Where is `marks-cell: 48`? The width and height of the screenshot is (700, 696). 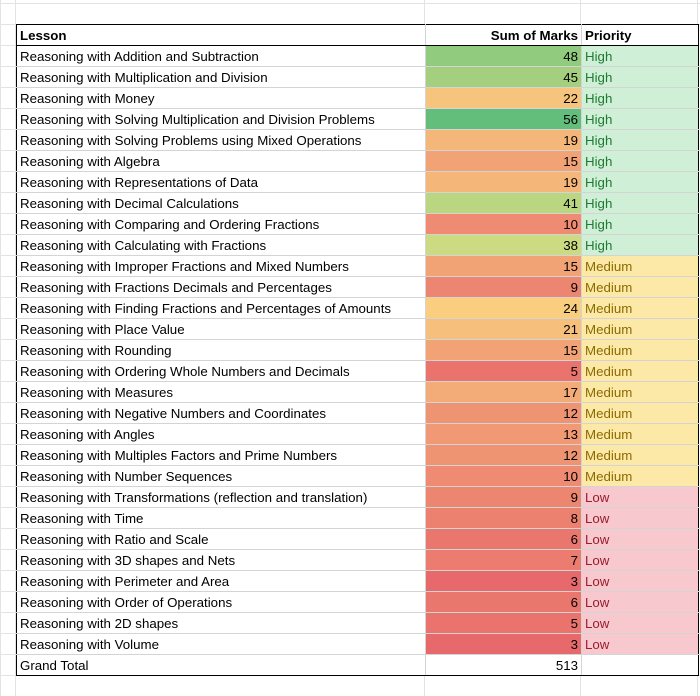
marks-cell: 48 is located at coordinates (503, 56).